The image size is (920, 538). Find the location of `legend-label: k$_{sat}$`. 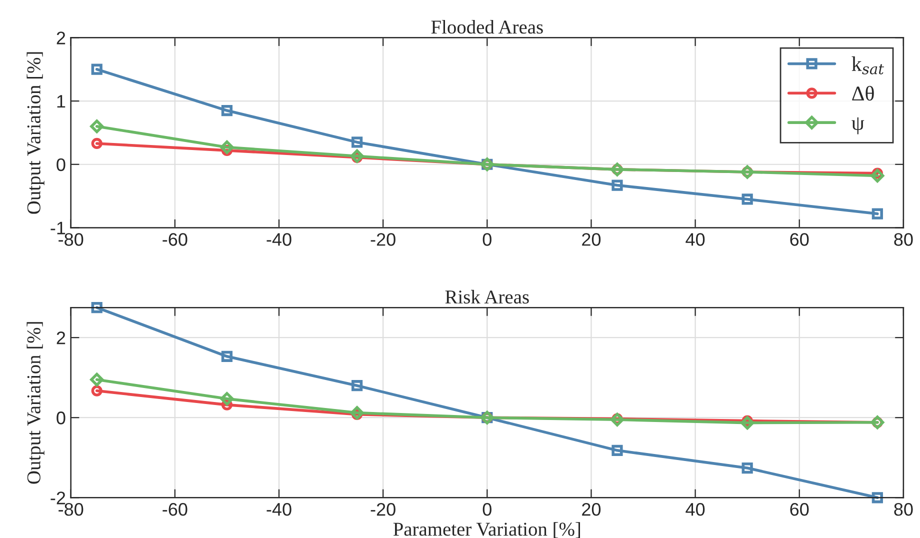

legend-label: k$_{sat}$ is located at coordinates (868, 65).